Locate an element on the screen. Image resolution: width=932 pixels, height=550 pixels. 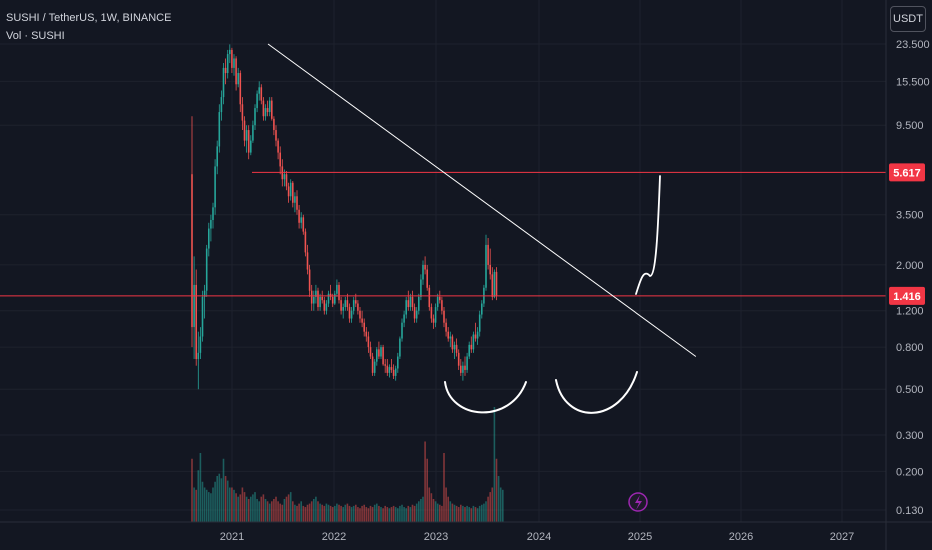
x-tick-label: 2022 is located at coordinates (334, 537).